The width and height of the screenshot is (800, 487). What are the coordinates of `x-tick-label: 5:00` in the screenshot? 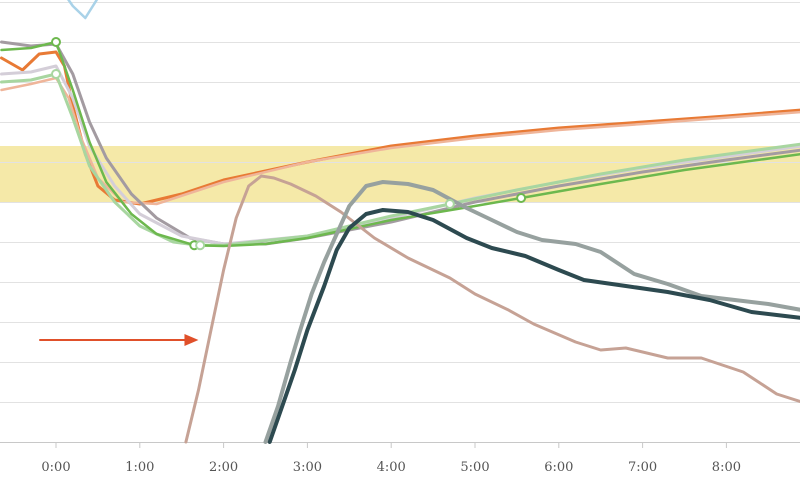 It's located at (474, 467).